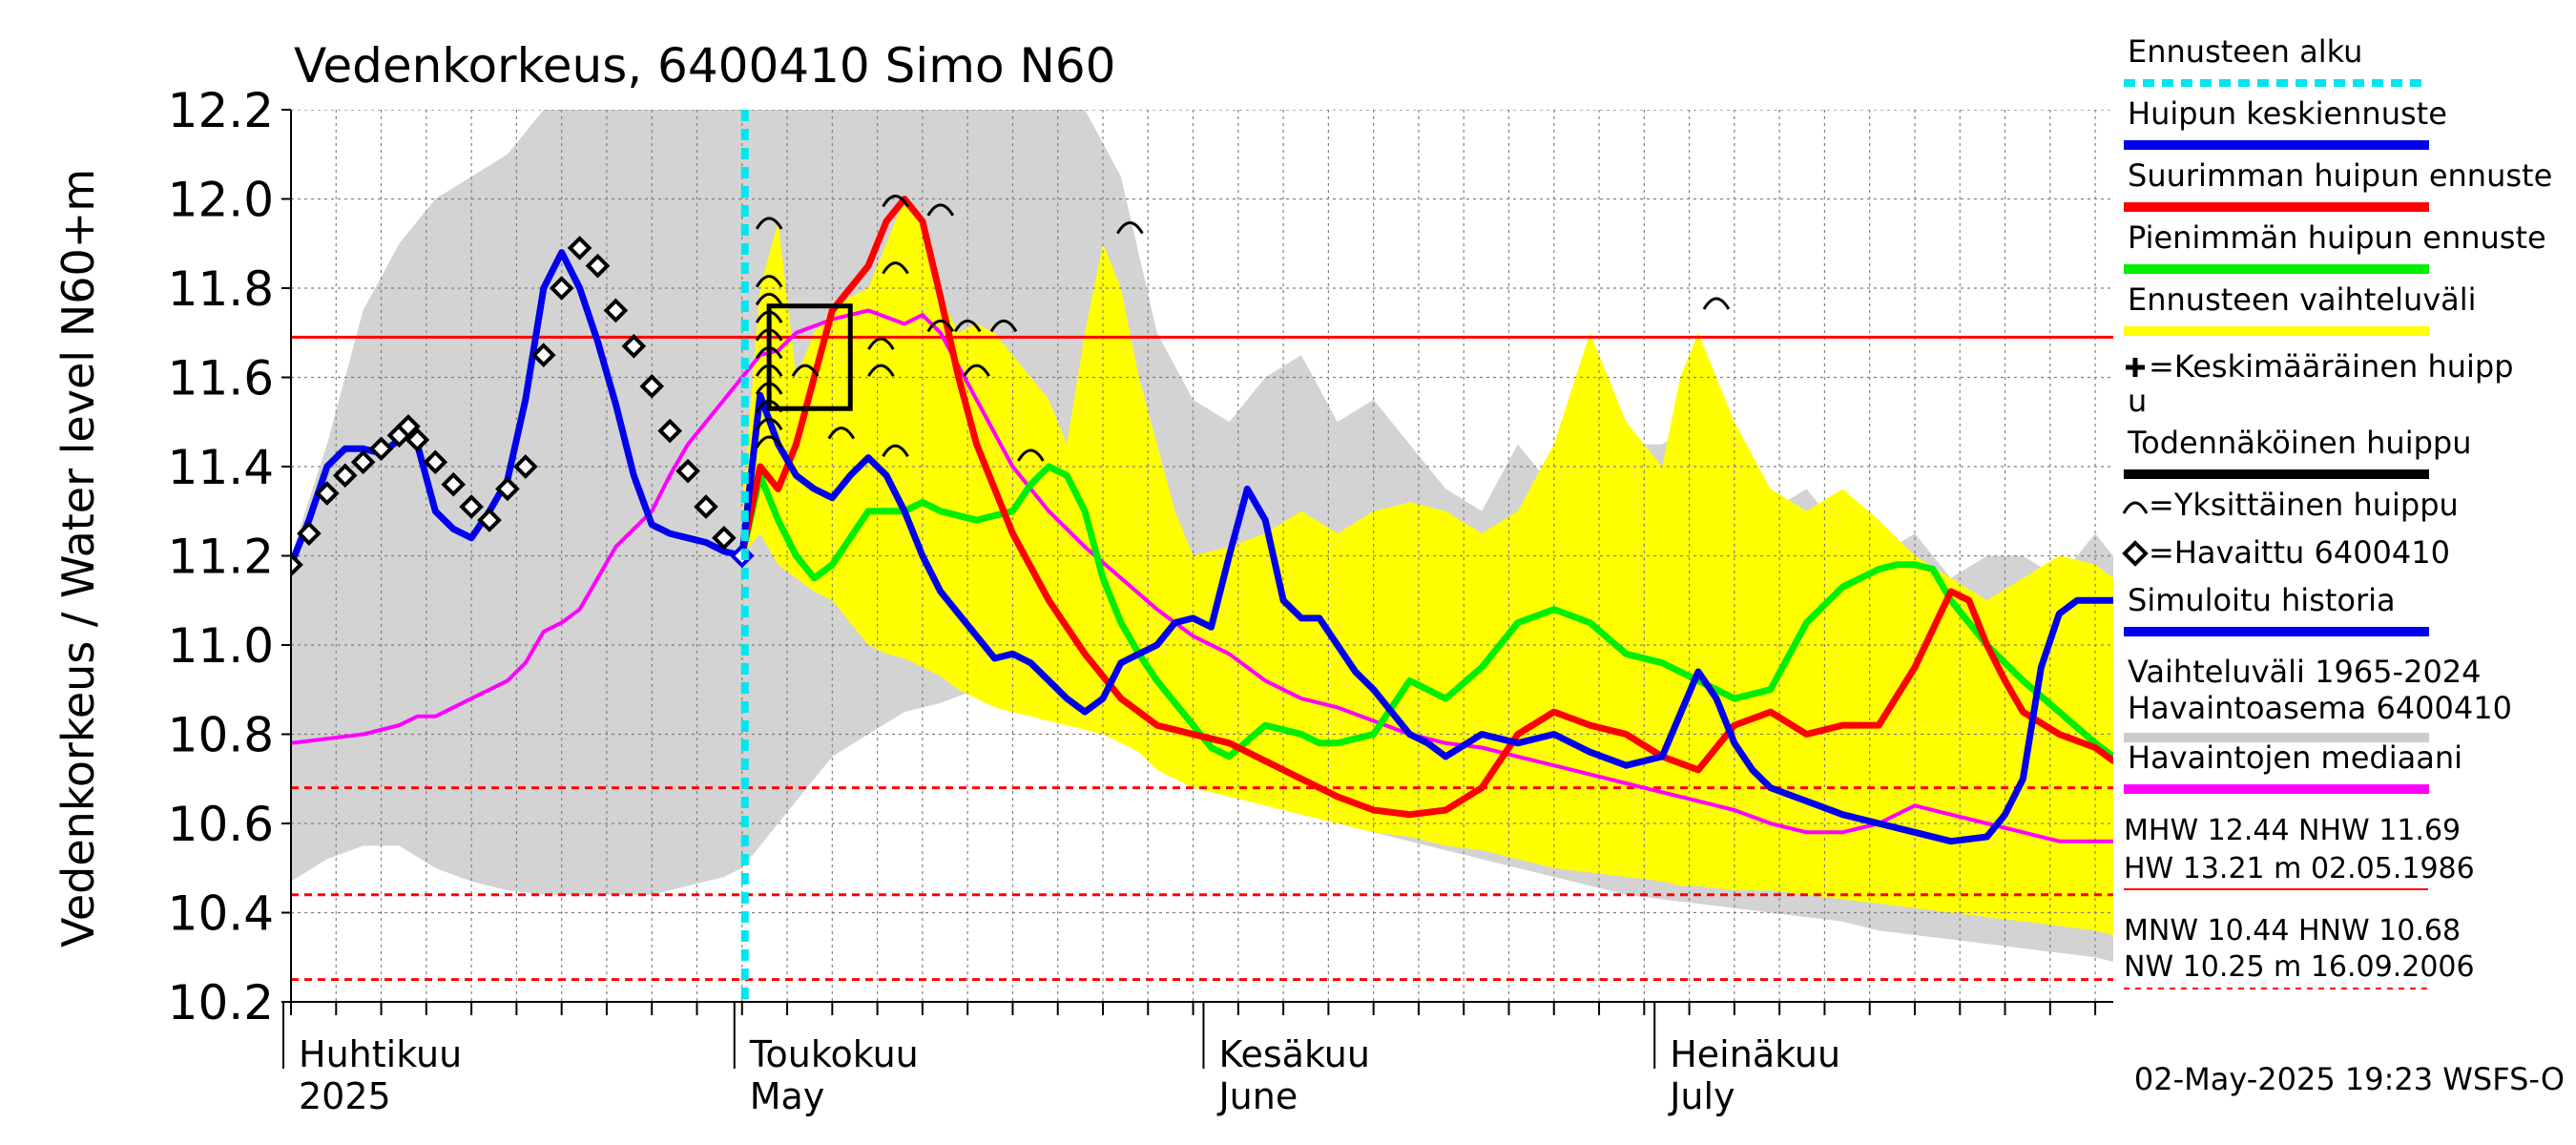  I want to click on stats-line-4: NW 10.25 m 16.09.2006, so click(2299, 967).